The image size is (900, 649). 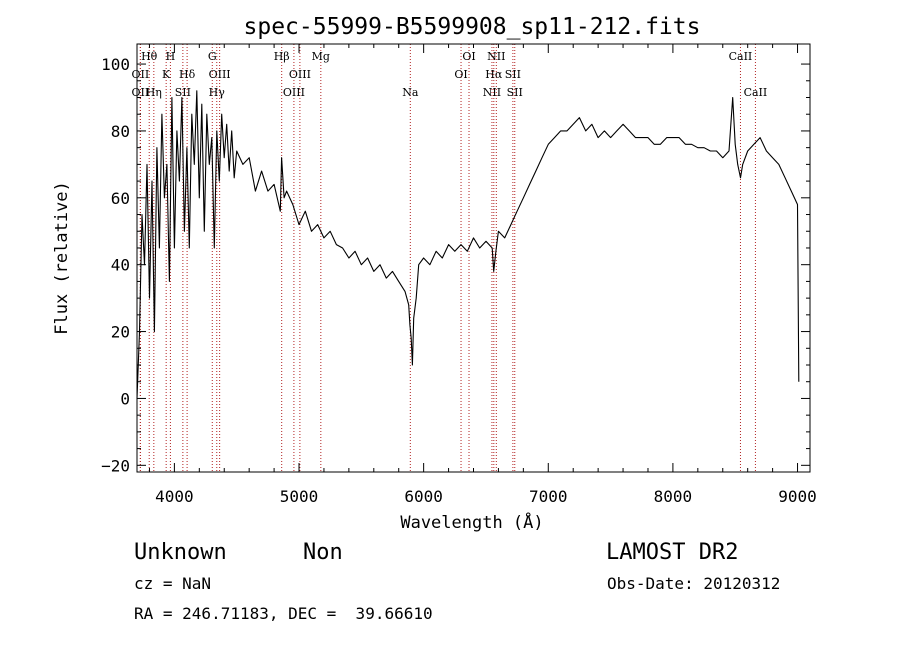 What do you see at coordinates (471, 522) in the screenshot?
I see `x-axis-label: Wavelength (Å)` at bounding box center [471, 522].